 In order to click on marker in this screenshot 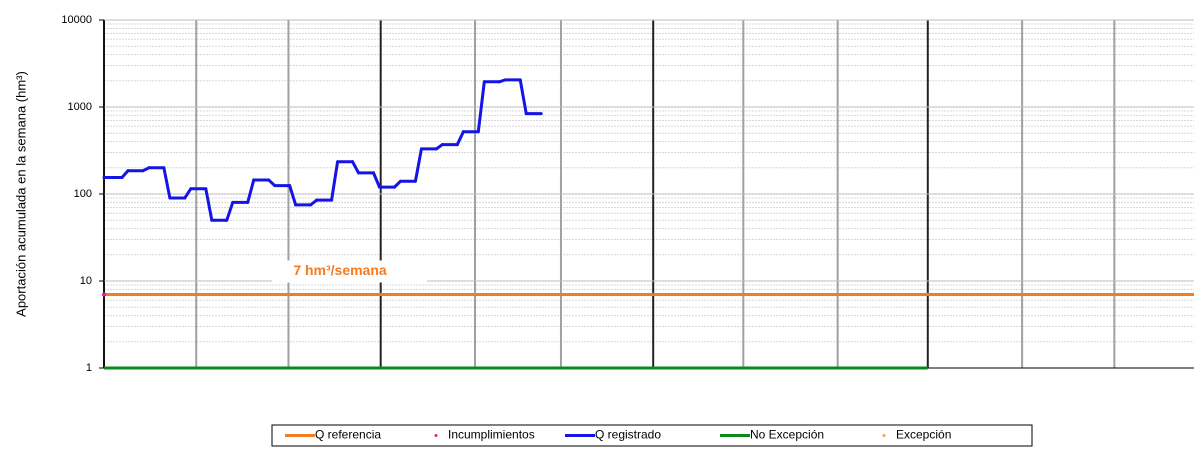, I will do `click(104, 294)`.